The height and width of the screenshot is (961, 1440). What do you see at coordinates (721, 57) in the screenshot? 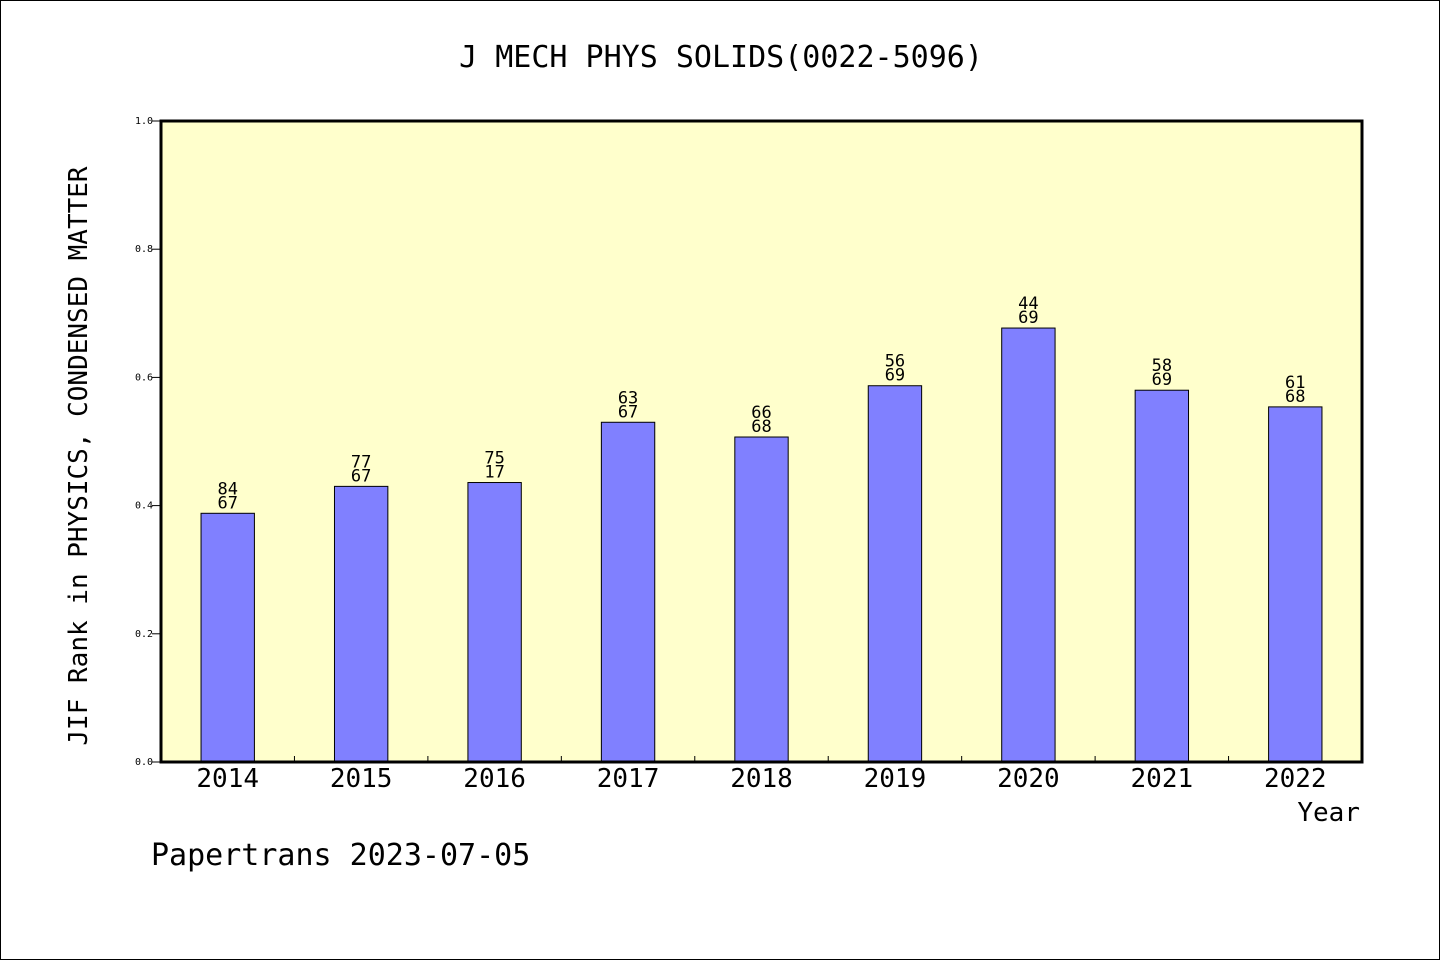
I see `chart-title: J MECH PHYS SOLIDS(0022-5096)` at bounding box center [721, 57].